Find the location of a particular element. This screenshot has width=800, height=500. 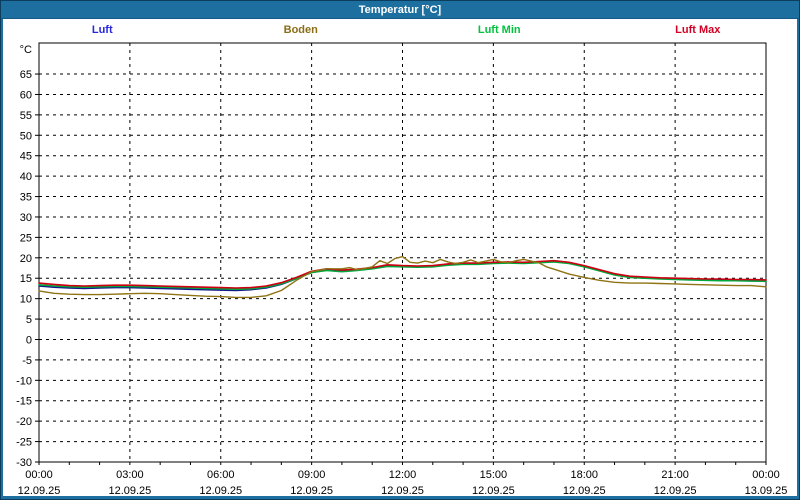

x-tick-time-label: 09:00 is located at coordinates (312, 475).